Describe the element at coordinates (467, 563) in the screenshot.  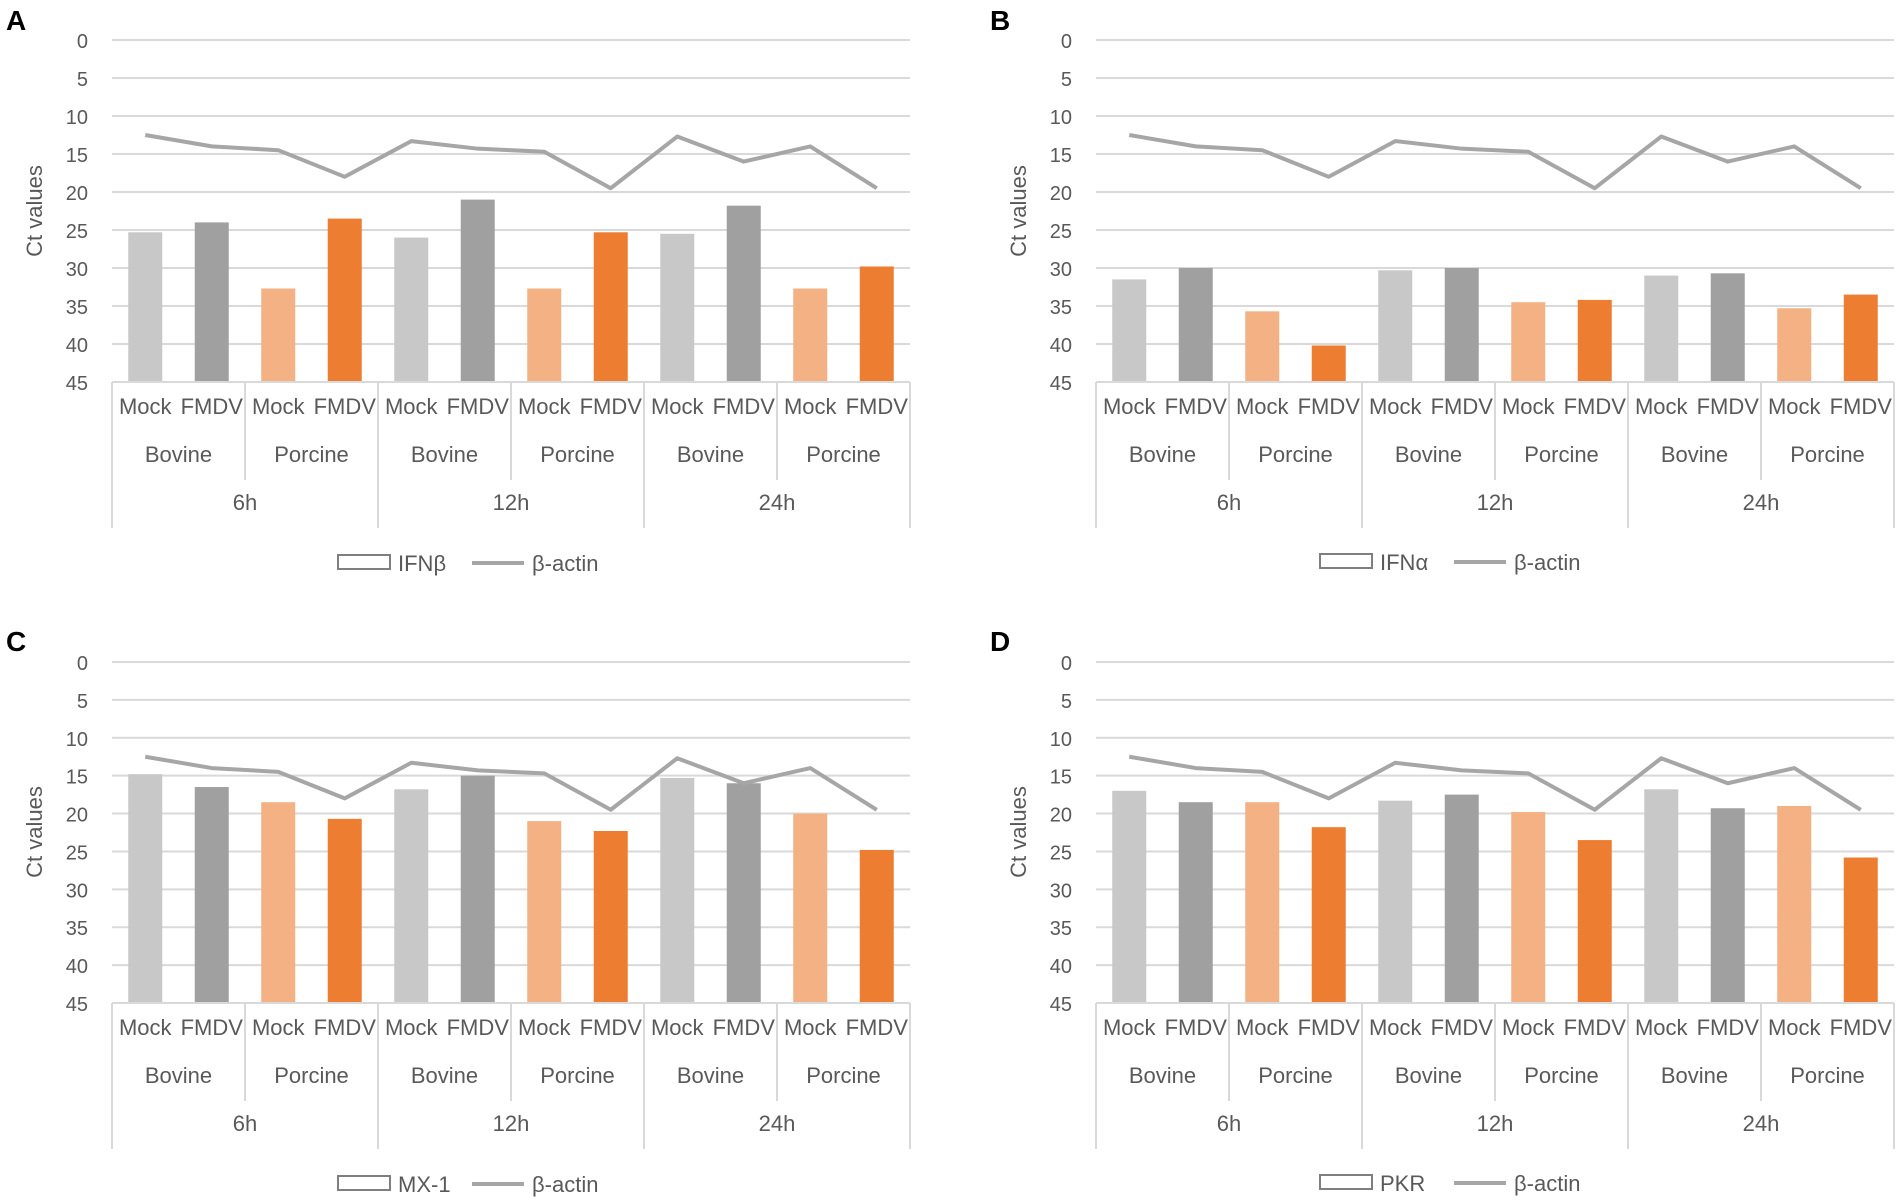
I see `legend: IFNβ β-actin` at that location.